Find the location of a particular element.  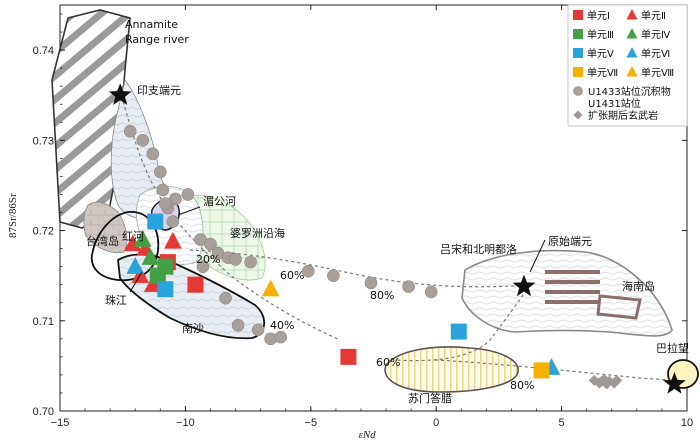

label-palawan: 巴拉望 is located at coordinates (672, 348).